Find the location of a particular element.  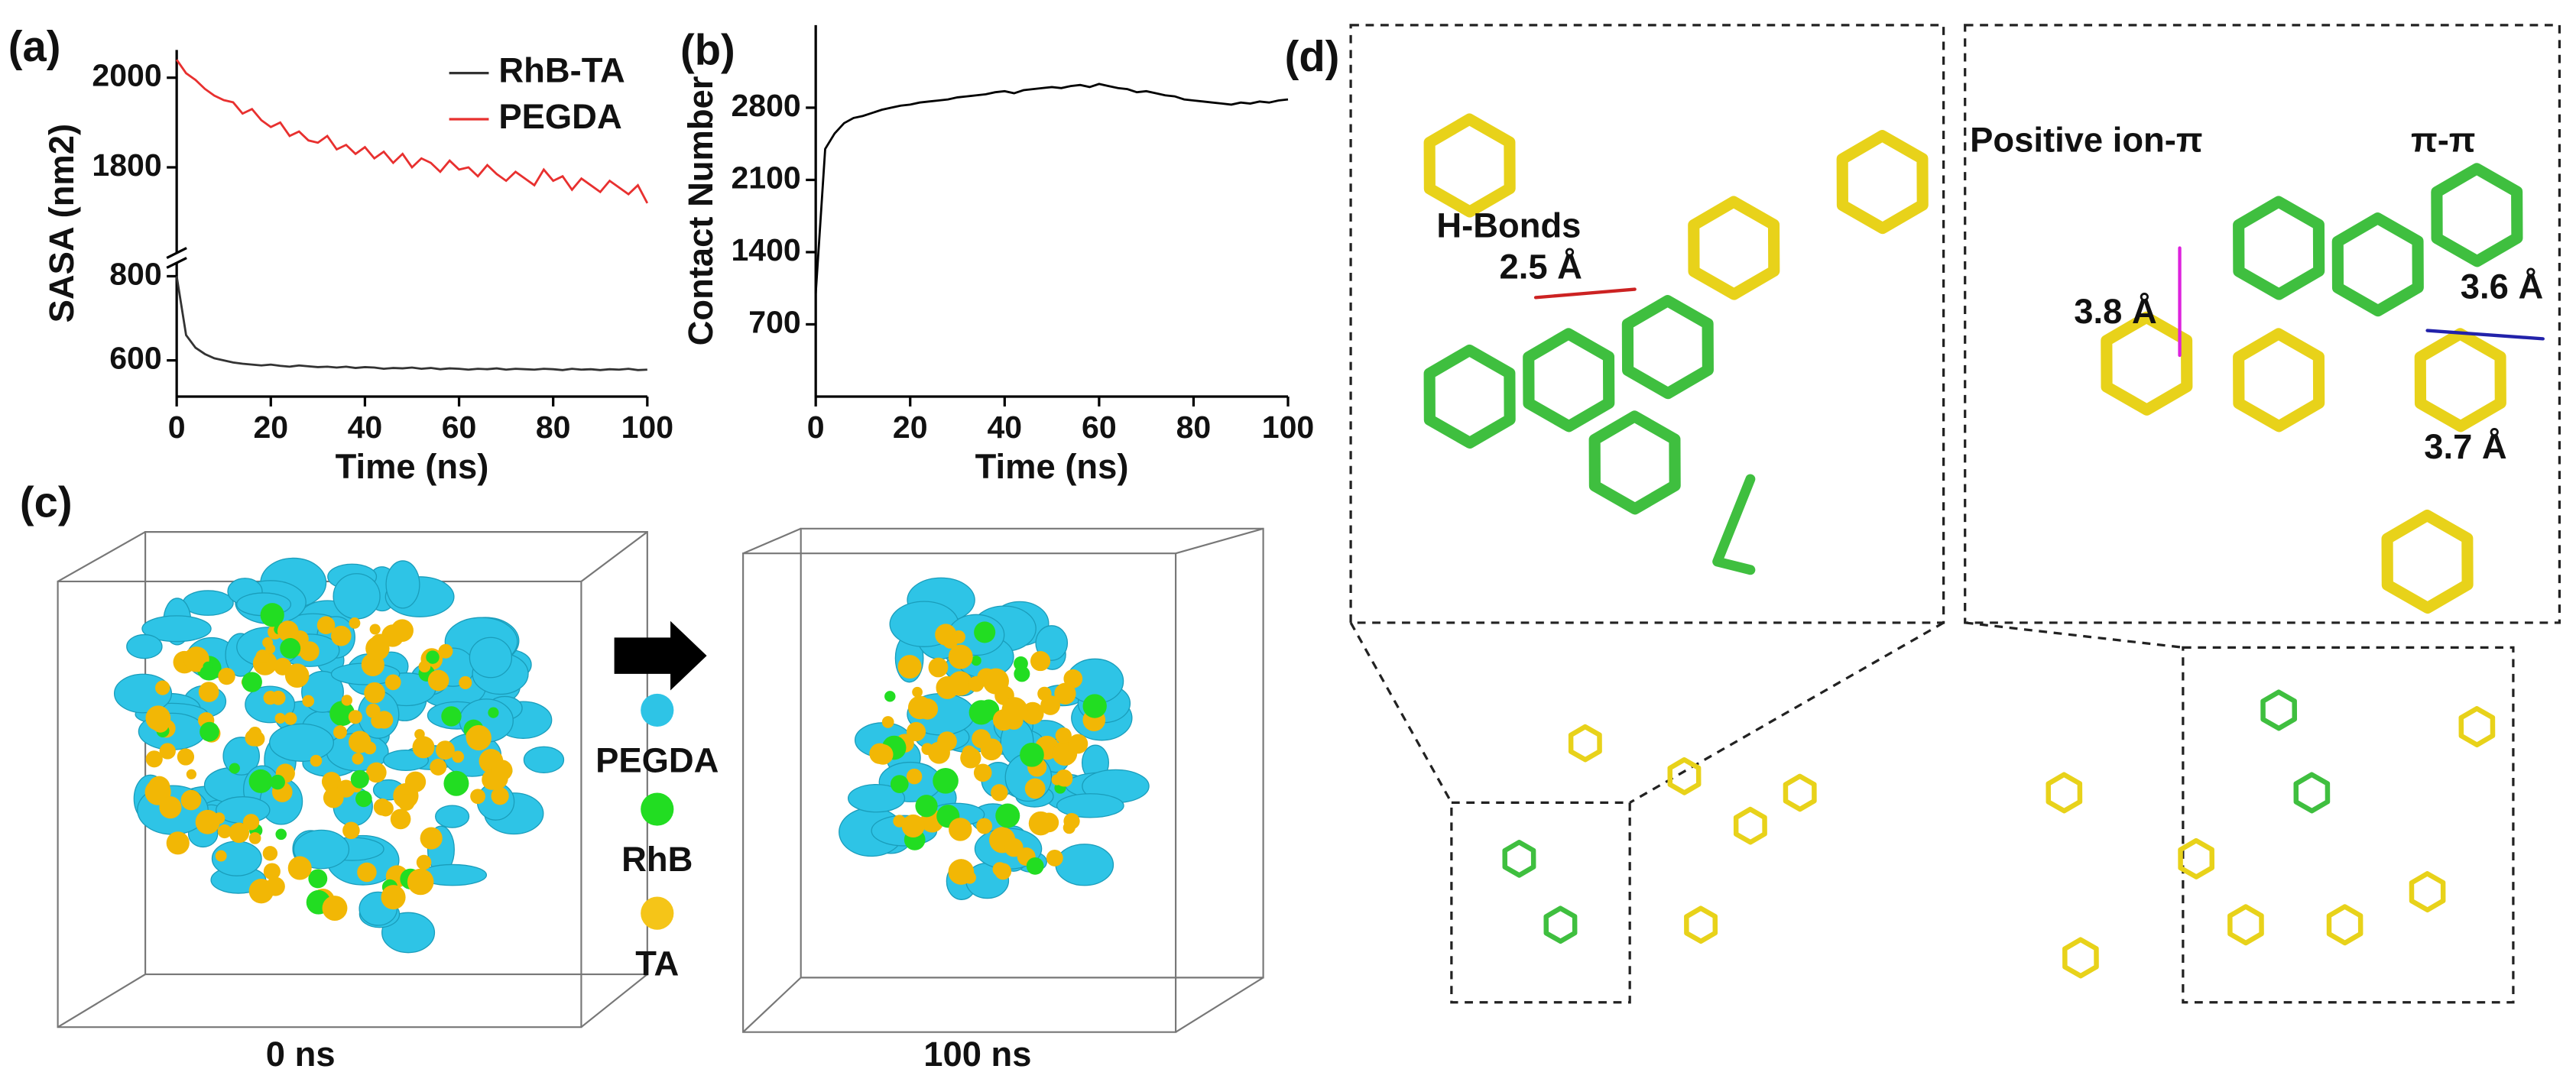

zoom-box is located at coordinates (2348, 825).